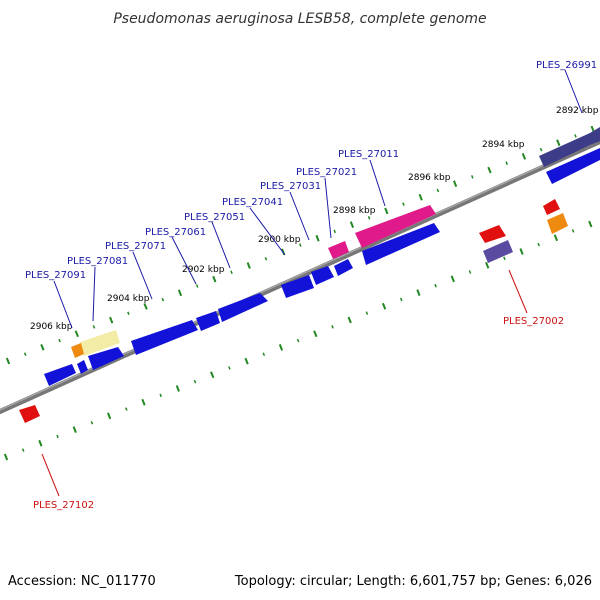 The height and width of the screenshot is (600, 600). What do you see at coordinates (252, 202) in the screenshot?
I see `gene-label-27041: PLES_27041` at bounding box center [252, 202].